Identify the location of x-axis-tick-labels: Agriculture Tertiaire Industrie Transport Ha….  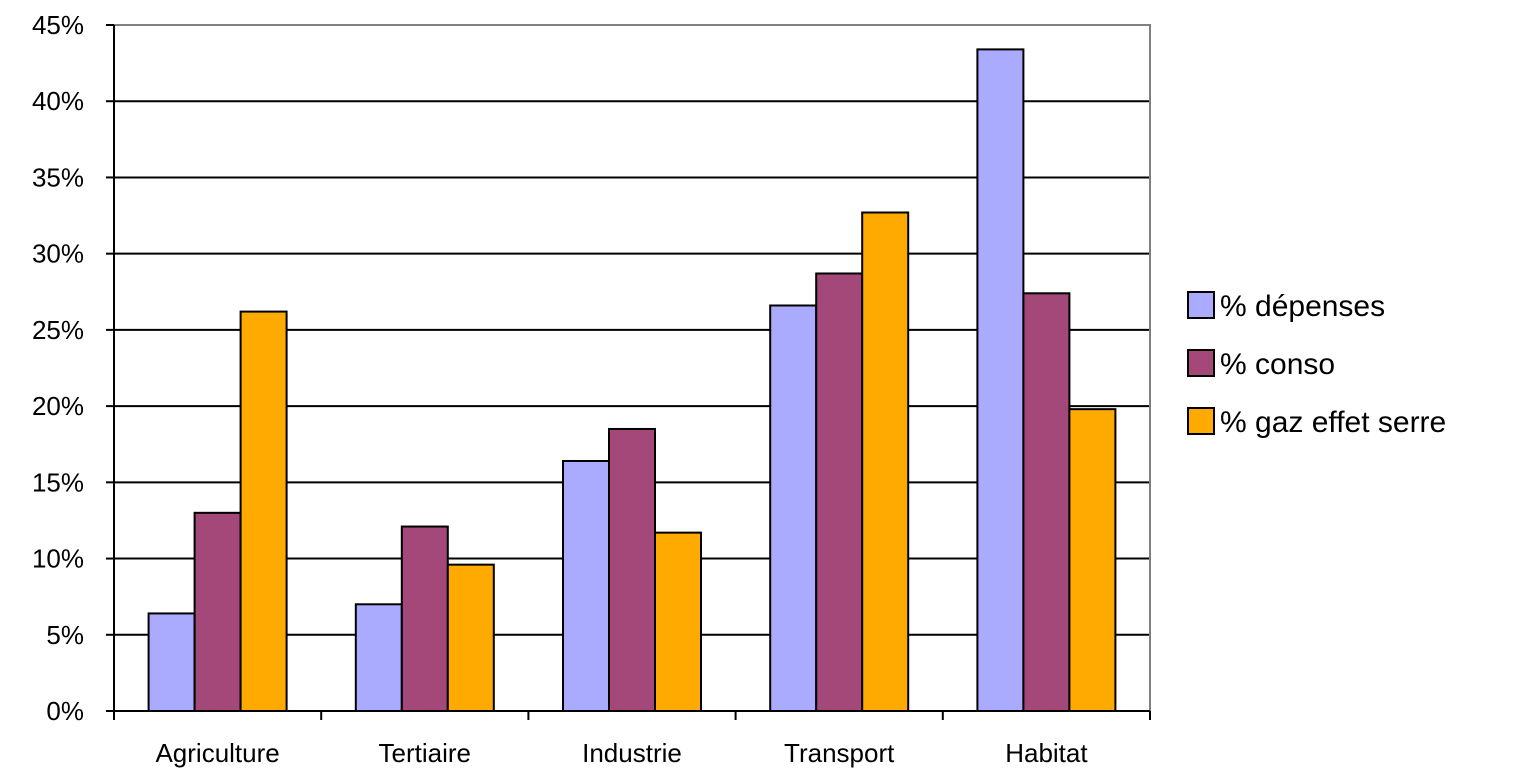
(621, 753).